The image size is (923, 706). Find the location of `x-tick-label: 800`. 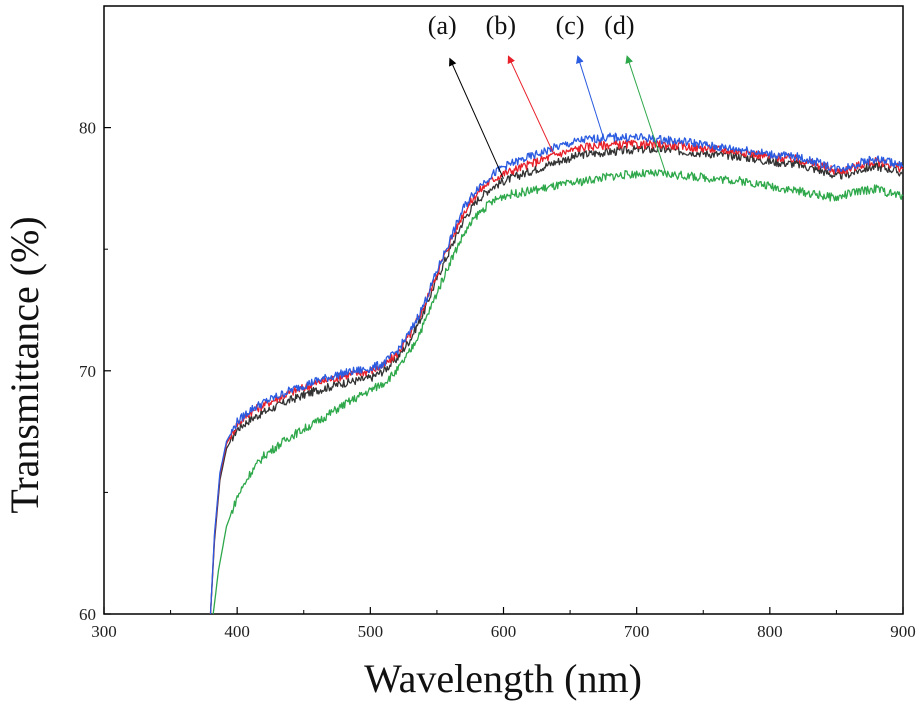

x-tick-label: 800 is located at coordinates (770, 631).